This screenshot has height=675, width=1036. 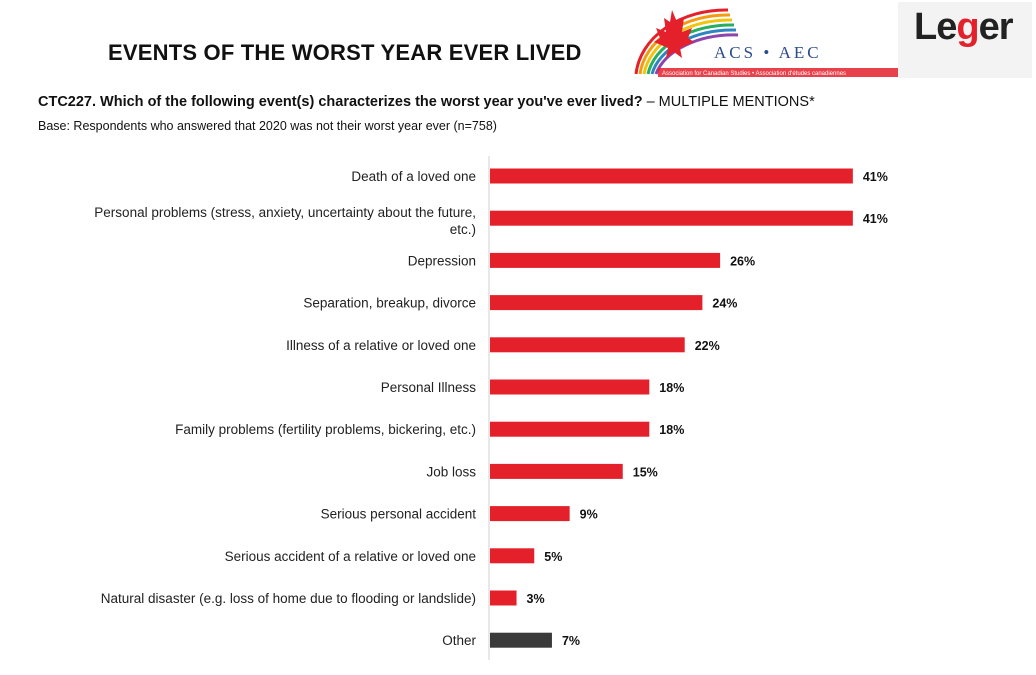 I want to click on category-label: Job loss, so click(x=451, y=471).